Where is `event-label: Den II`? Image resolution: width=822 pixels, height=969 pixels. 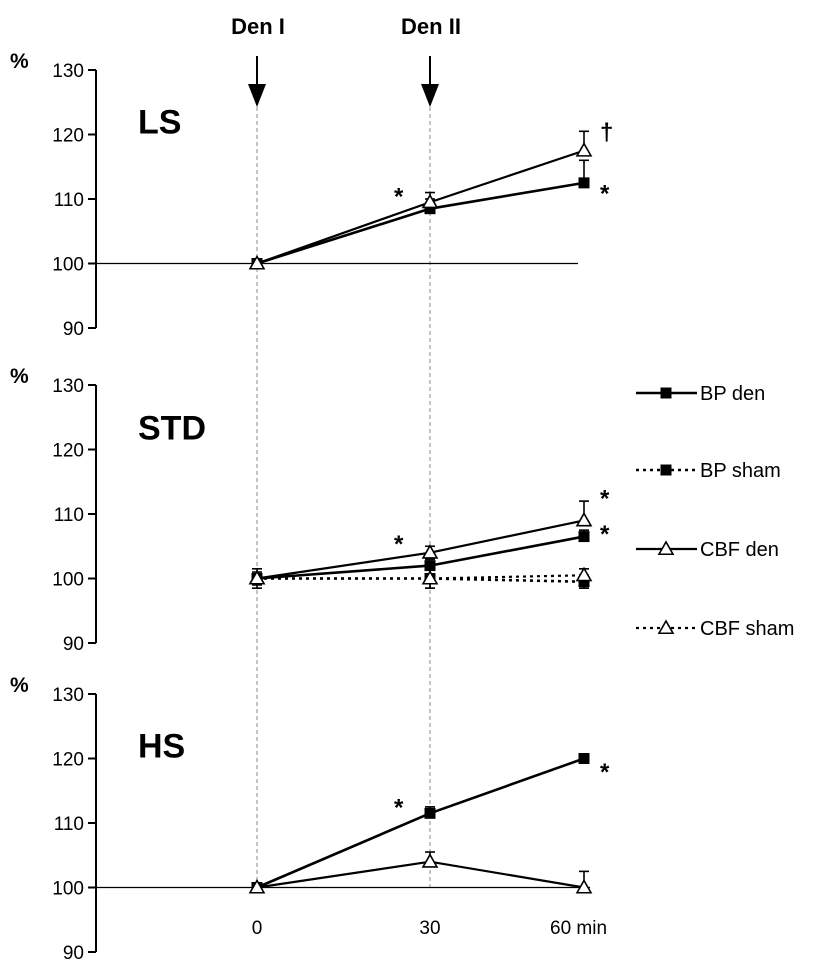
event-label: Den II is located at coordinates (431, 26).